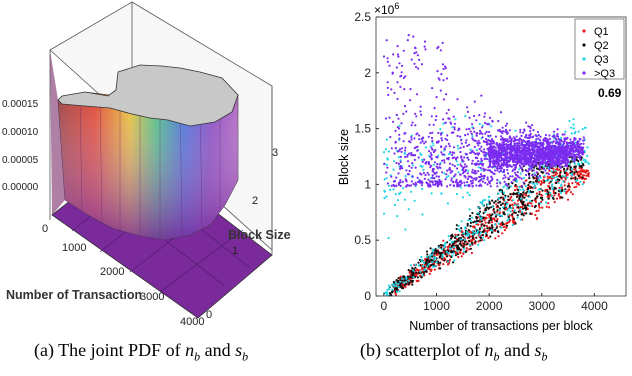 Image resolution: width=632 pixels, height=376 pixels. I want to click on y-tick: 1, so click(235, 251).